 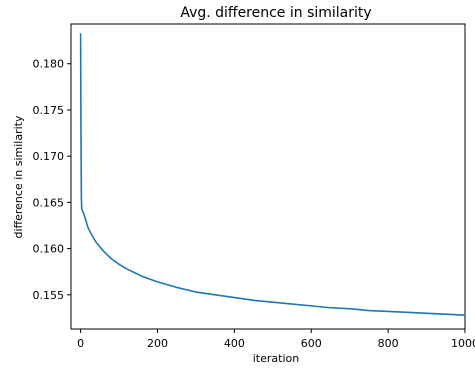 I want to click on y-tick-label: 0.170, so click(x=49, y=156).